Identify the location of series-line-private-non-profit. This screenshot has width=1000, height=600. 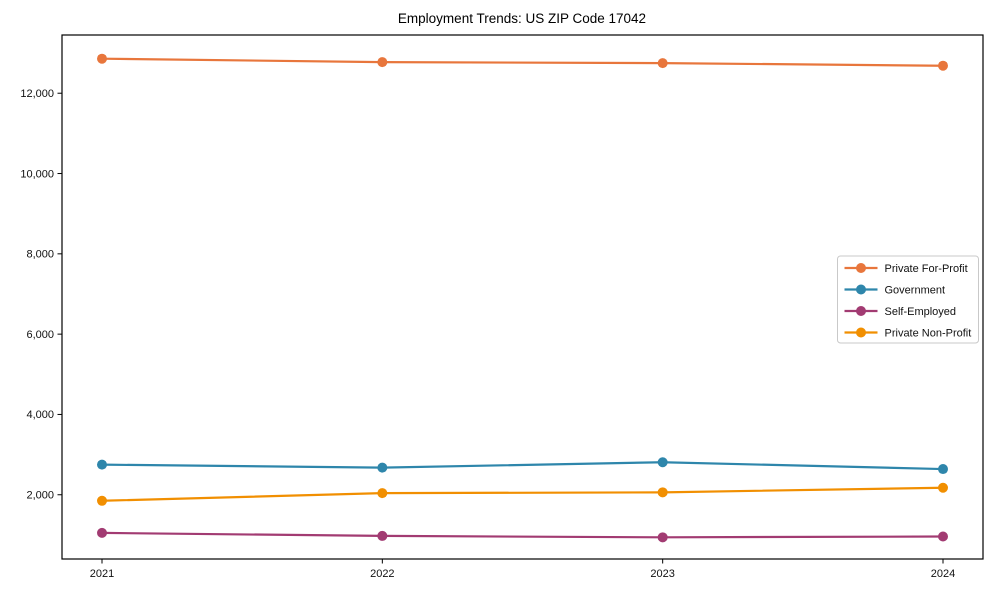
(522, 494).